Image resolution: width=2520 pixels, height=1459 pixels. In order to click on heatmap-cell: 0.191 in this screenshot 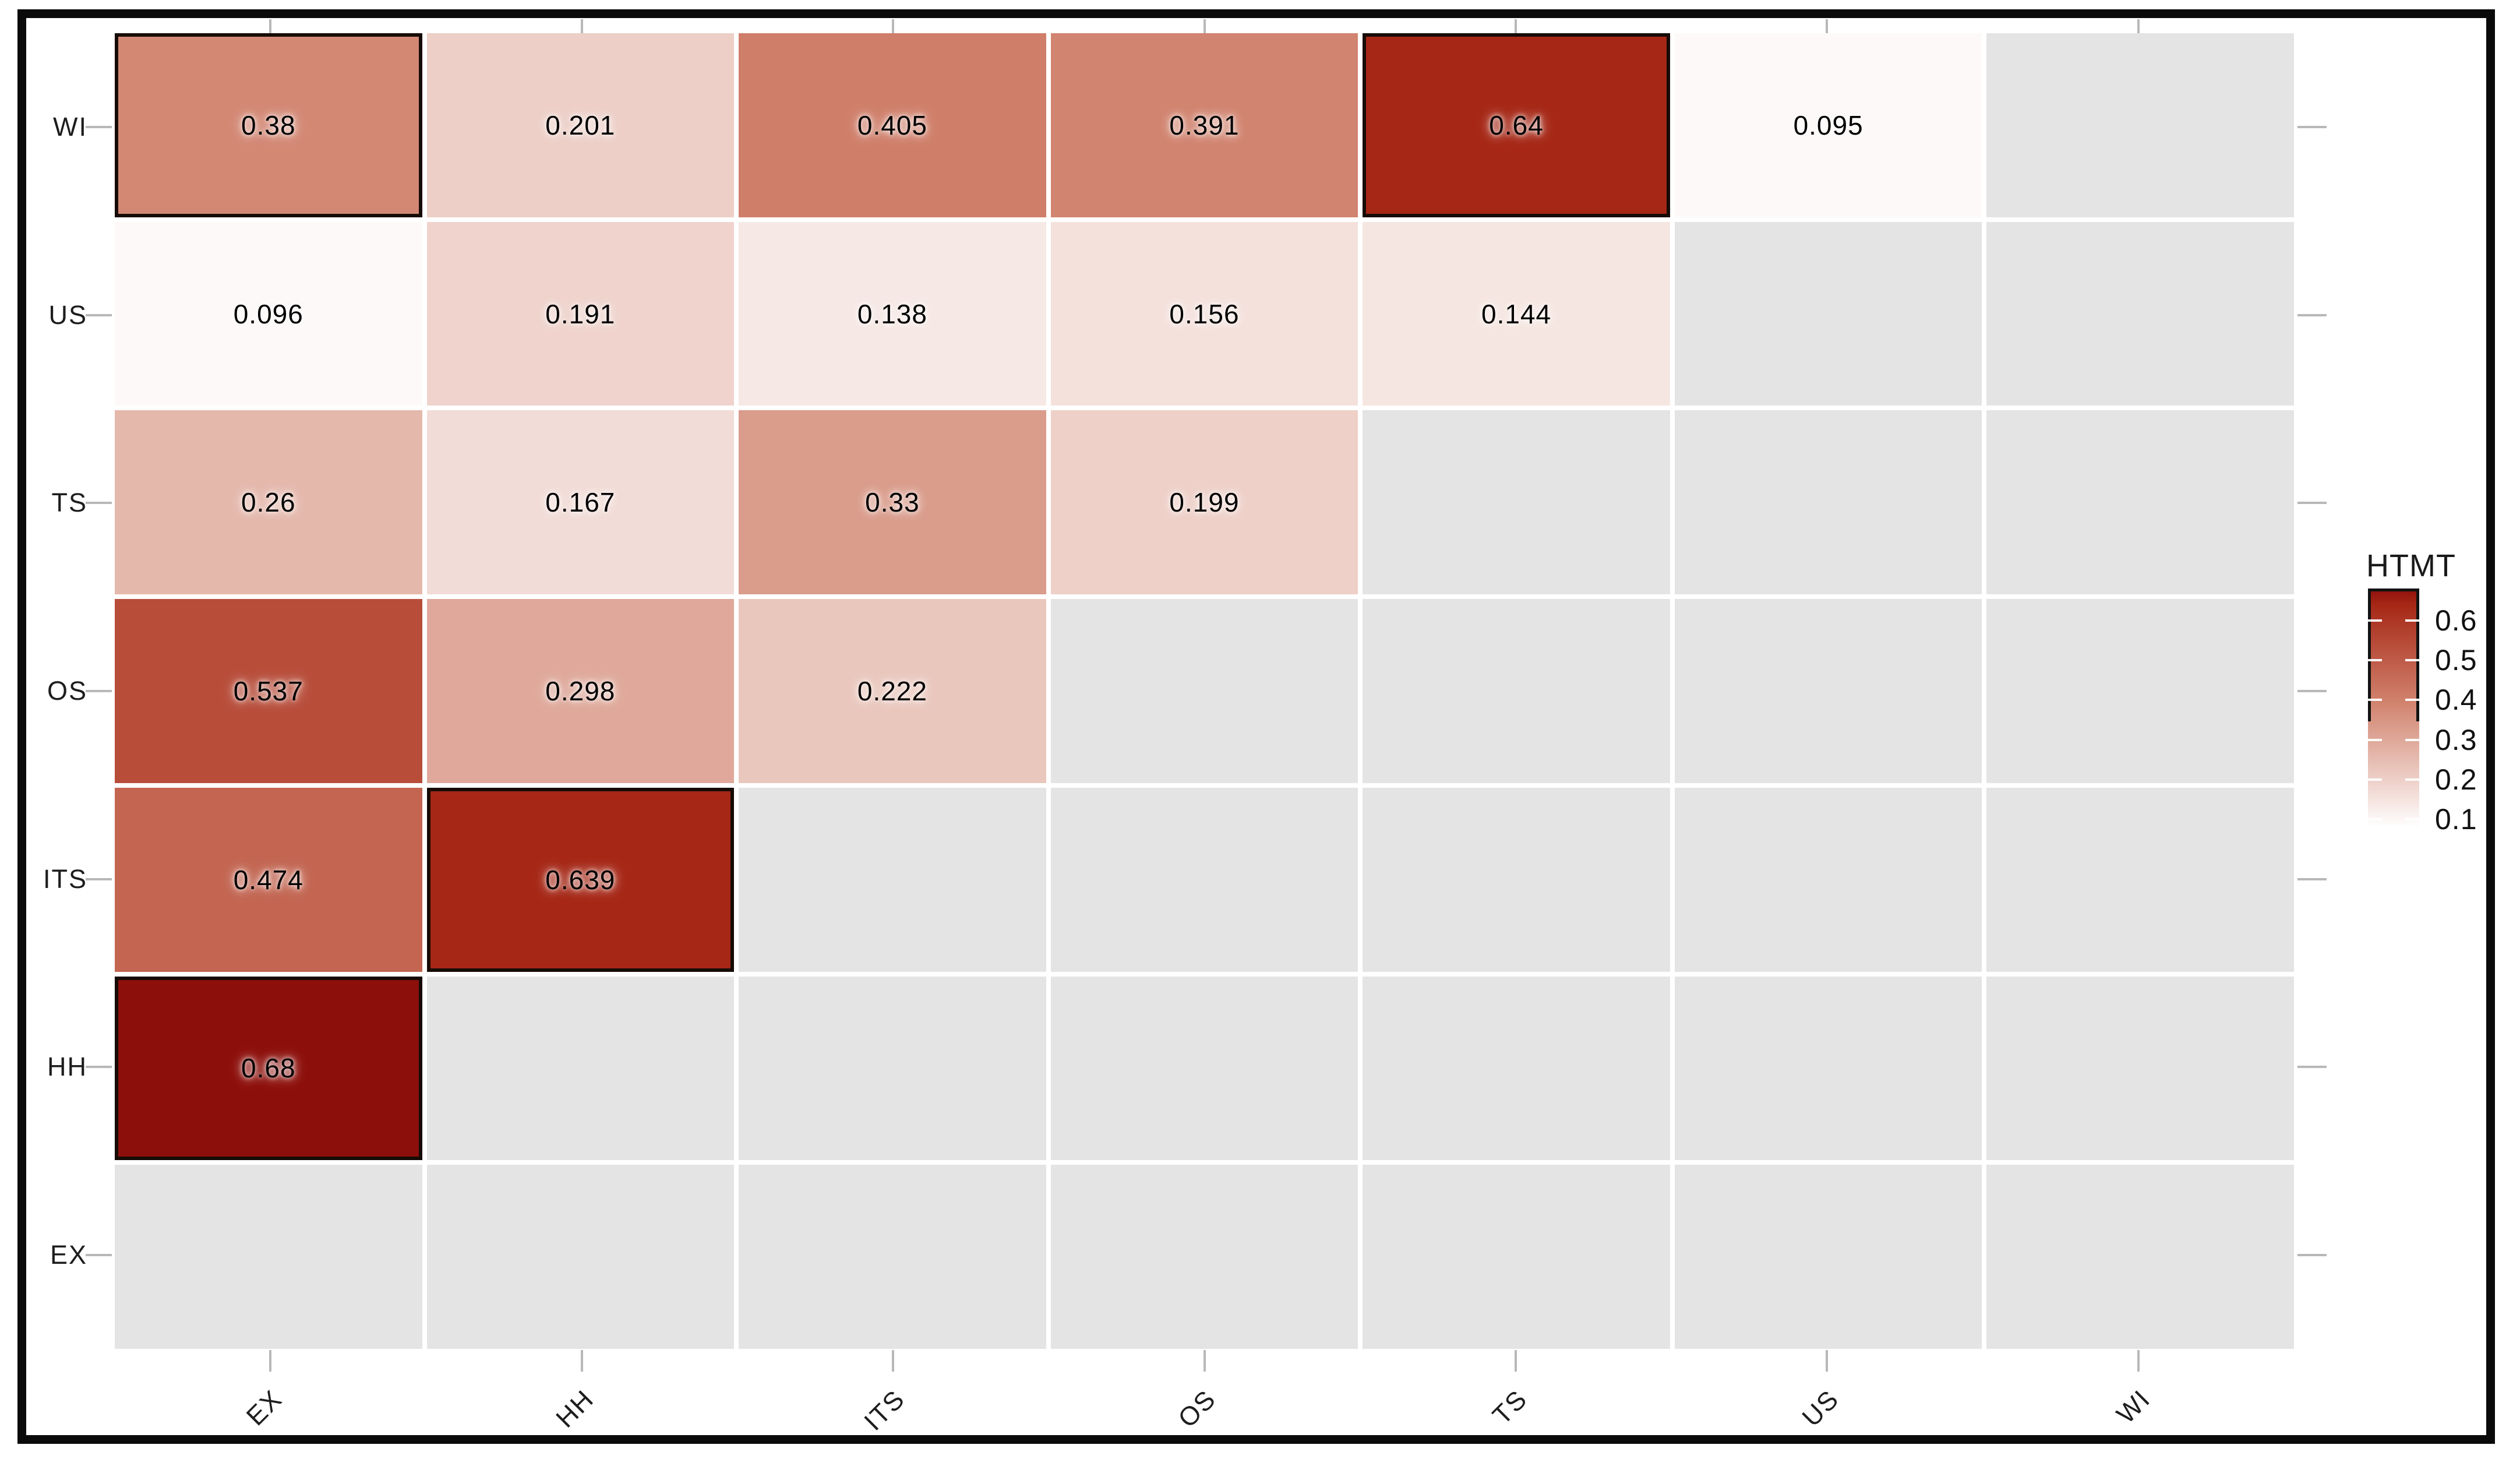, I will do `click(580, 314)`.